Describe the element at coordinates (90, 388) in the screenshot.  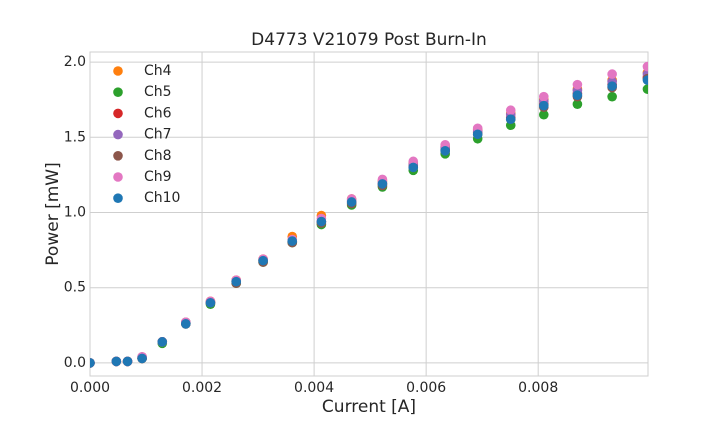
I see `x-tick-label: 0.000` at that location.